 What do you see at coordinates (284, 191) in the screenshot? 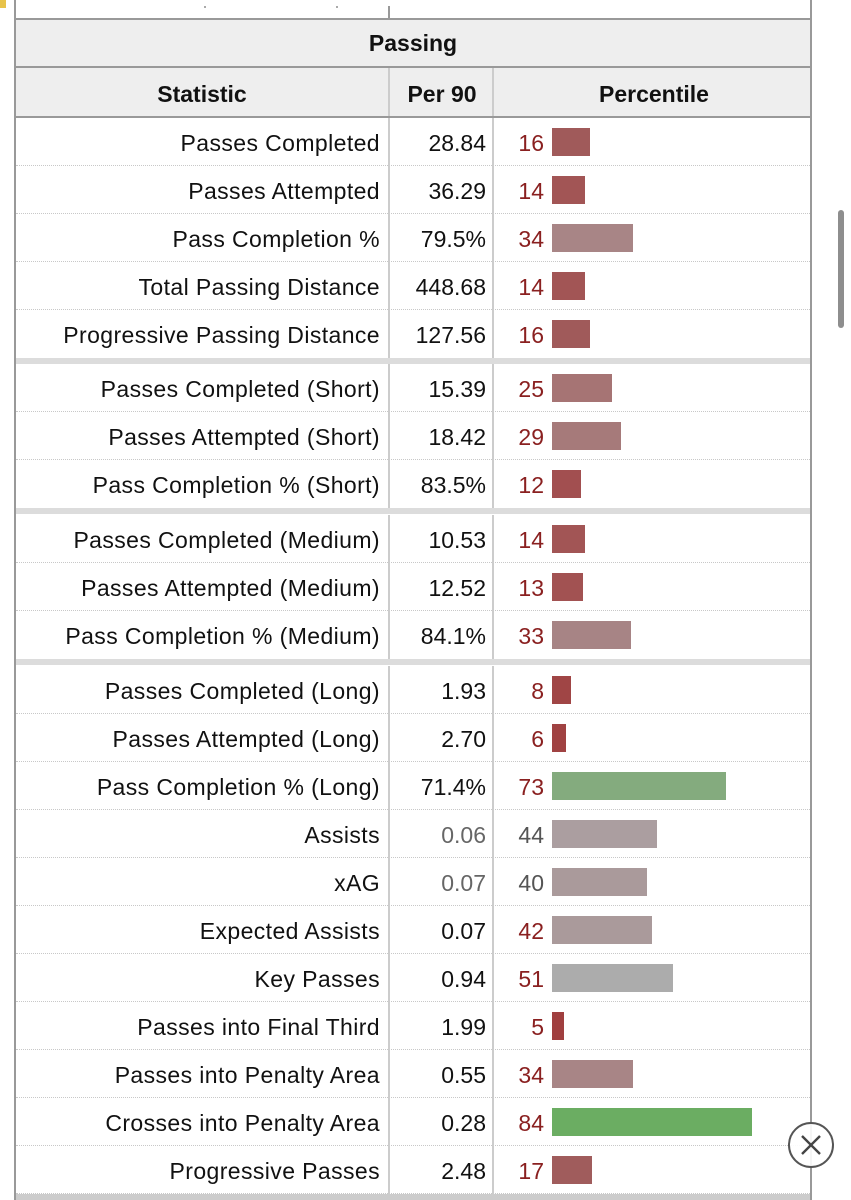
I see `stat-name: Passes Attempted` at bounding box center [284, 191].